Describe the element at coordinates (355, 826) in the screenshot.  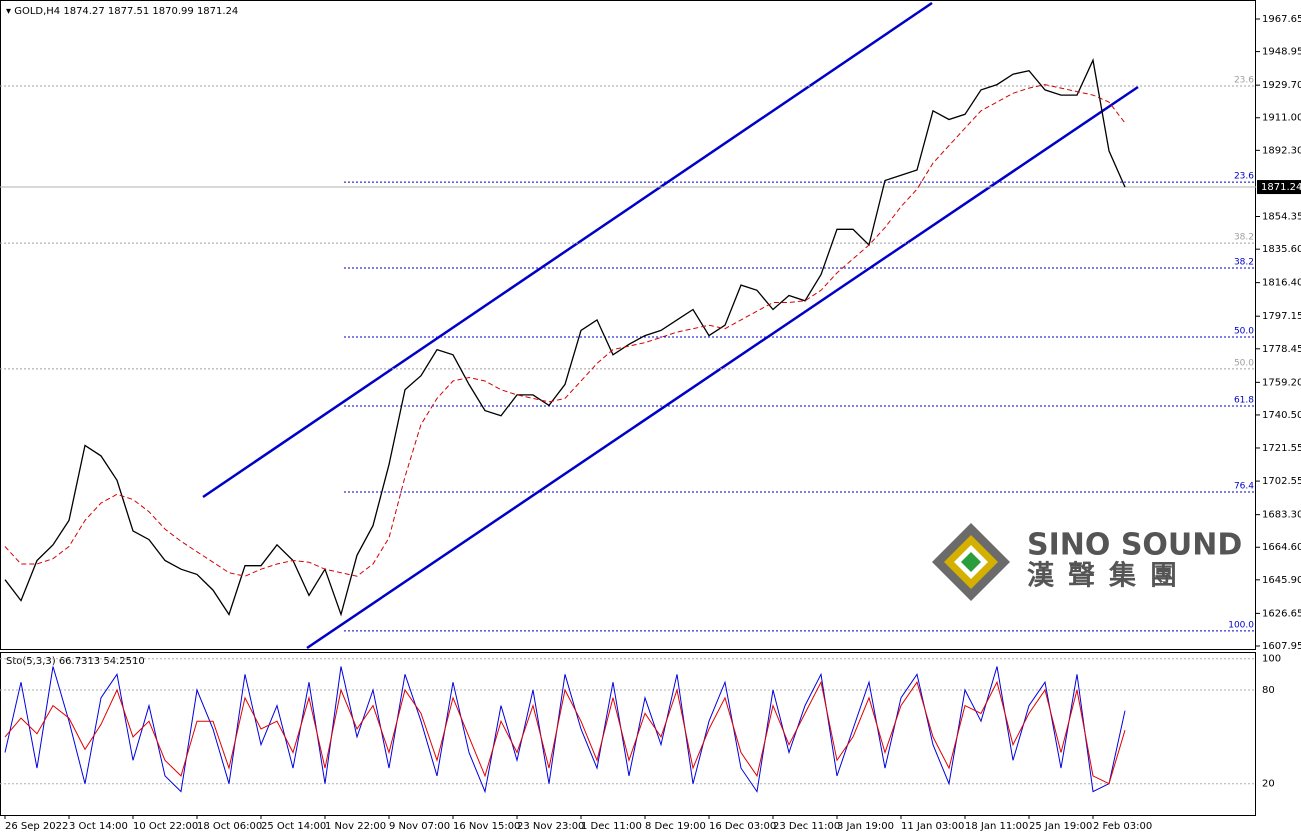
I see `x-tick-label: 1 Nov 22:00` at that location.